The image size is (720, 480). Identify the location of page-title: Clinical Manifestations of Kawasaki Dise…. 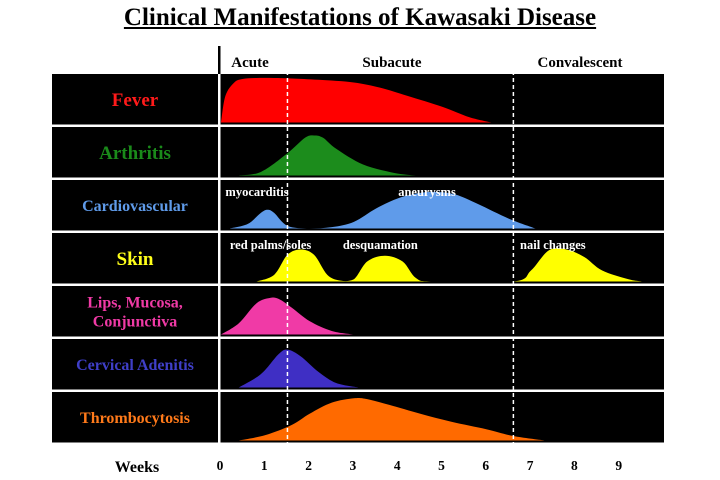
(360, 17).